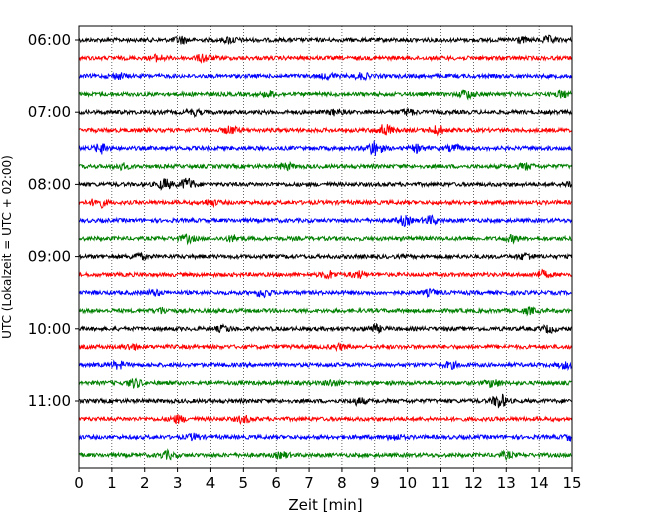 The image size is (650, 520). Describe the element at coordinates (309, 483) in the screenshot. I see `x-tick-label: 7` at that location.